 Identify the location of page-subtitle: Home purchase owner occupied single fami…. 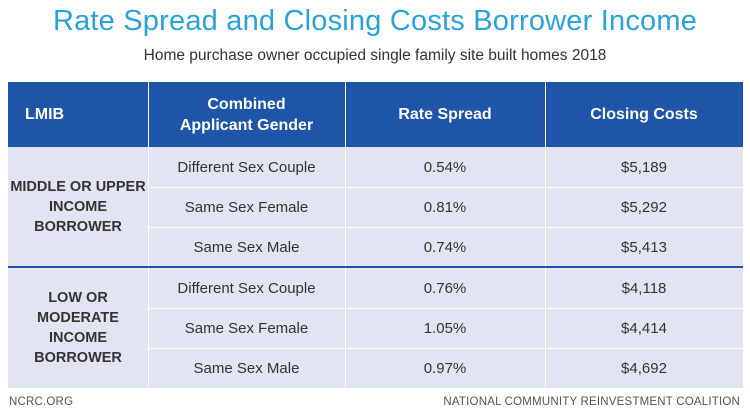
(375, 55).